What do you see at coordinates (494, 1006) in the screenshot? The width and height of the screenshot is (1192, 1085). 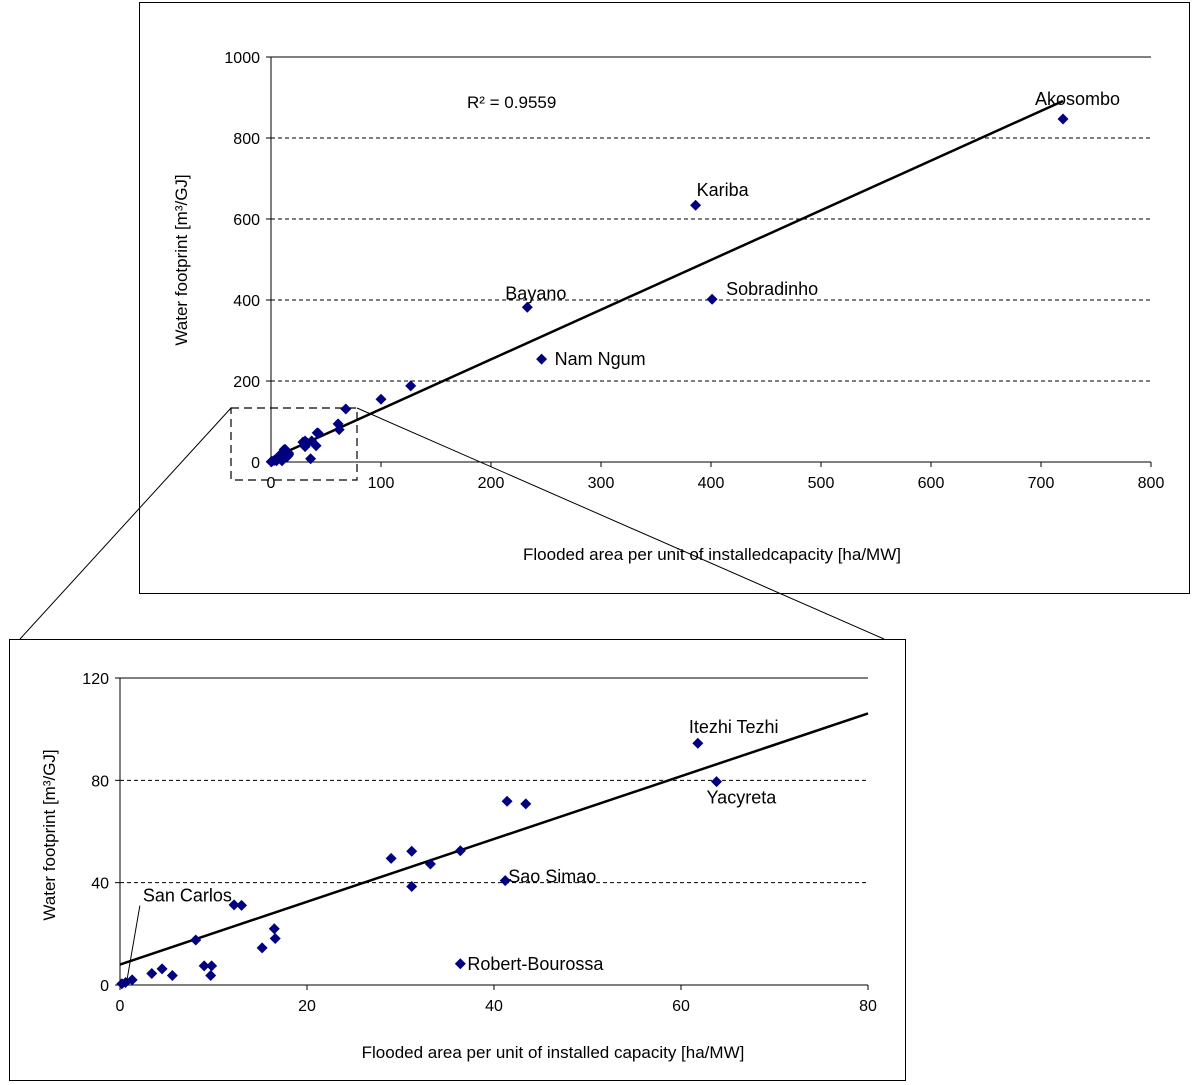 I see `bottom-x-tick-label-40: 40` at bounding box center [494, 1006].